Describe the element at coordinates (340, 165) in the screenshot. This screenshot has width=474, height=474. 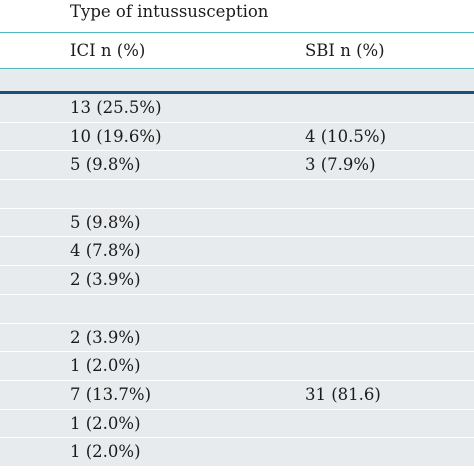
I see `cell-sbi: 3 (7.9%)` at that location.